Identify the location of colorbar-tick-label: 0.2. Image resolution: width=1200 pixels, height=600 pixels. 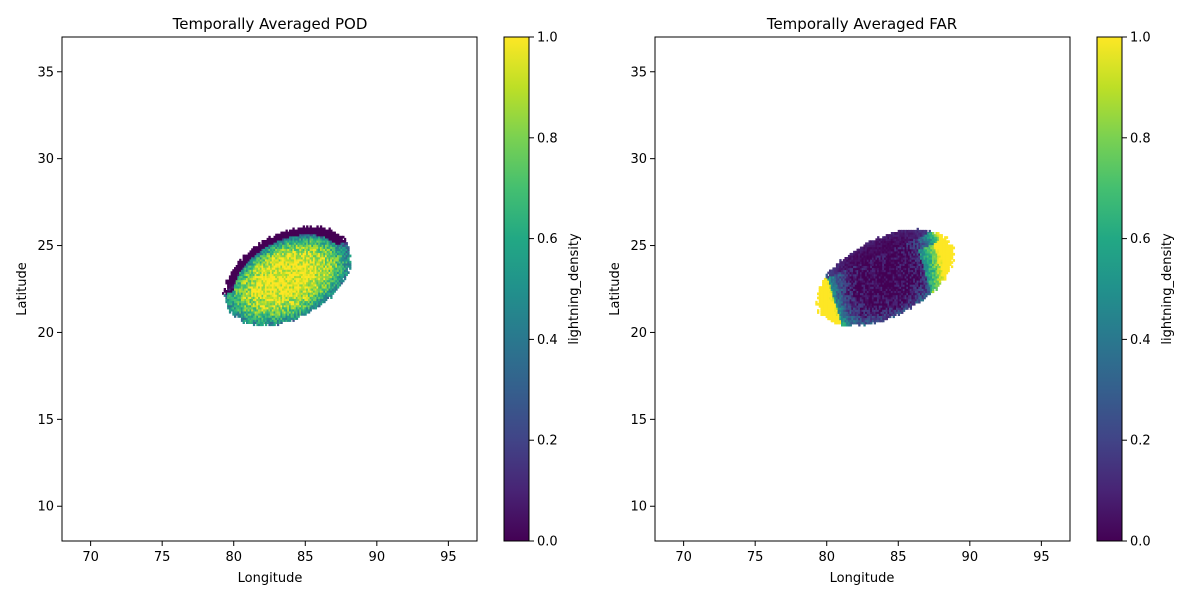
(547, 441).